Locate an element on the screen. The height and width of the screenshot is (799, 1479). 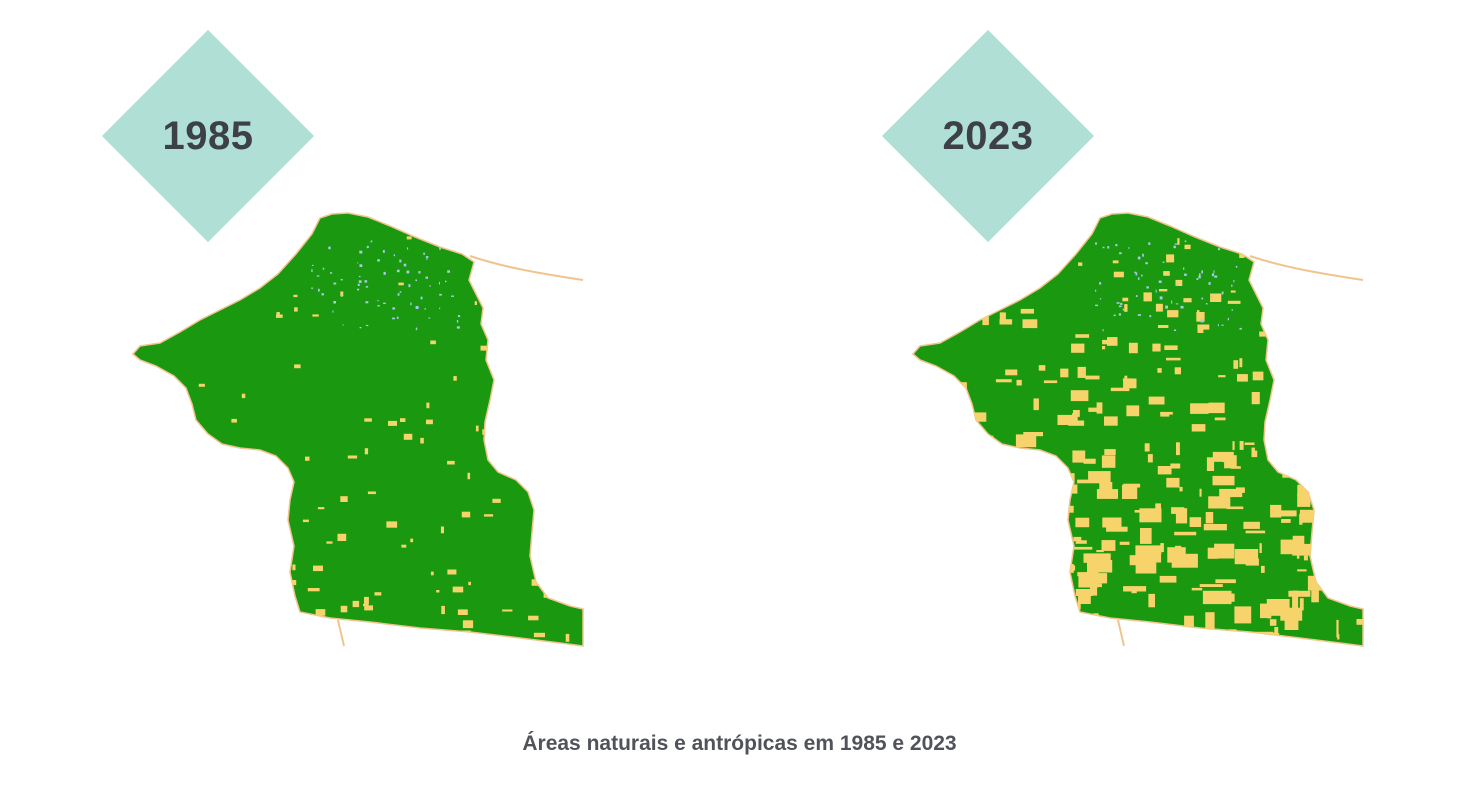
border-line-south is located at coordinates (1121, 633).